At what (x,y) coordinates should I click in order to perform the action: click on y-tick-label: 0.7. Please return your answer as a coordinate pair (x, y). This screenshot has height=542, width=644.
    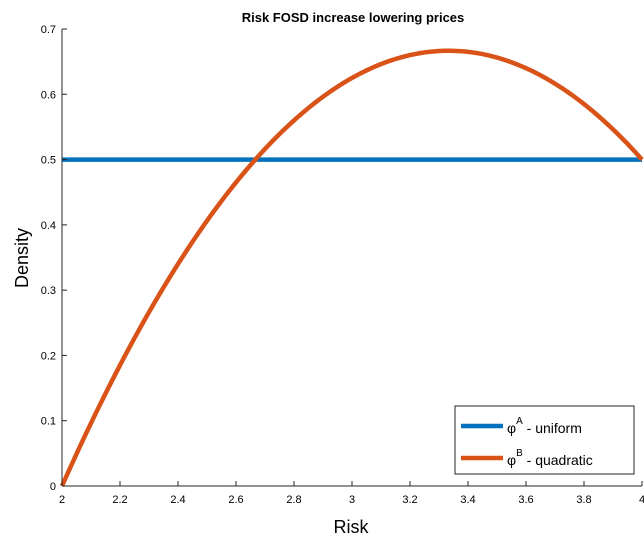
    Looking at the image, I should click on (48, 30).